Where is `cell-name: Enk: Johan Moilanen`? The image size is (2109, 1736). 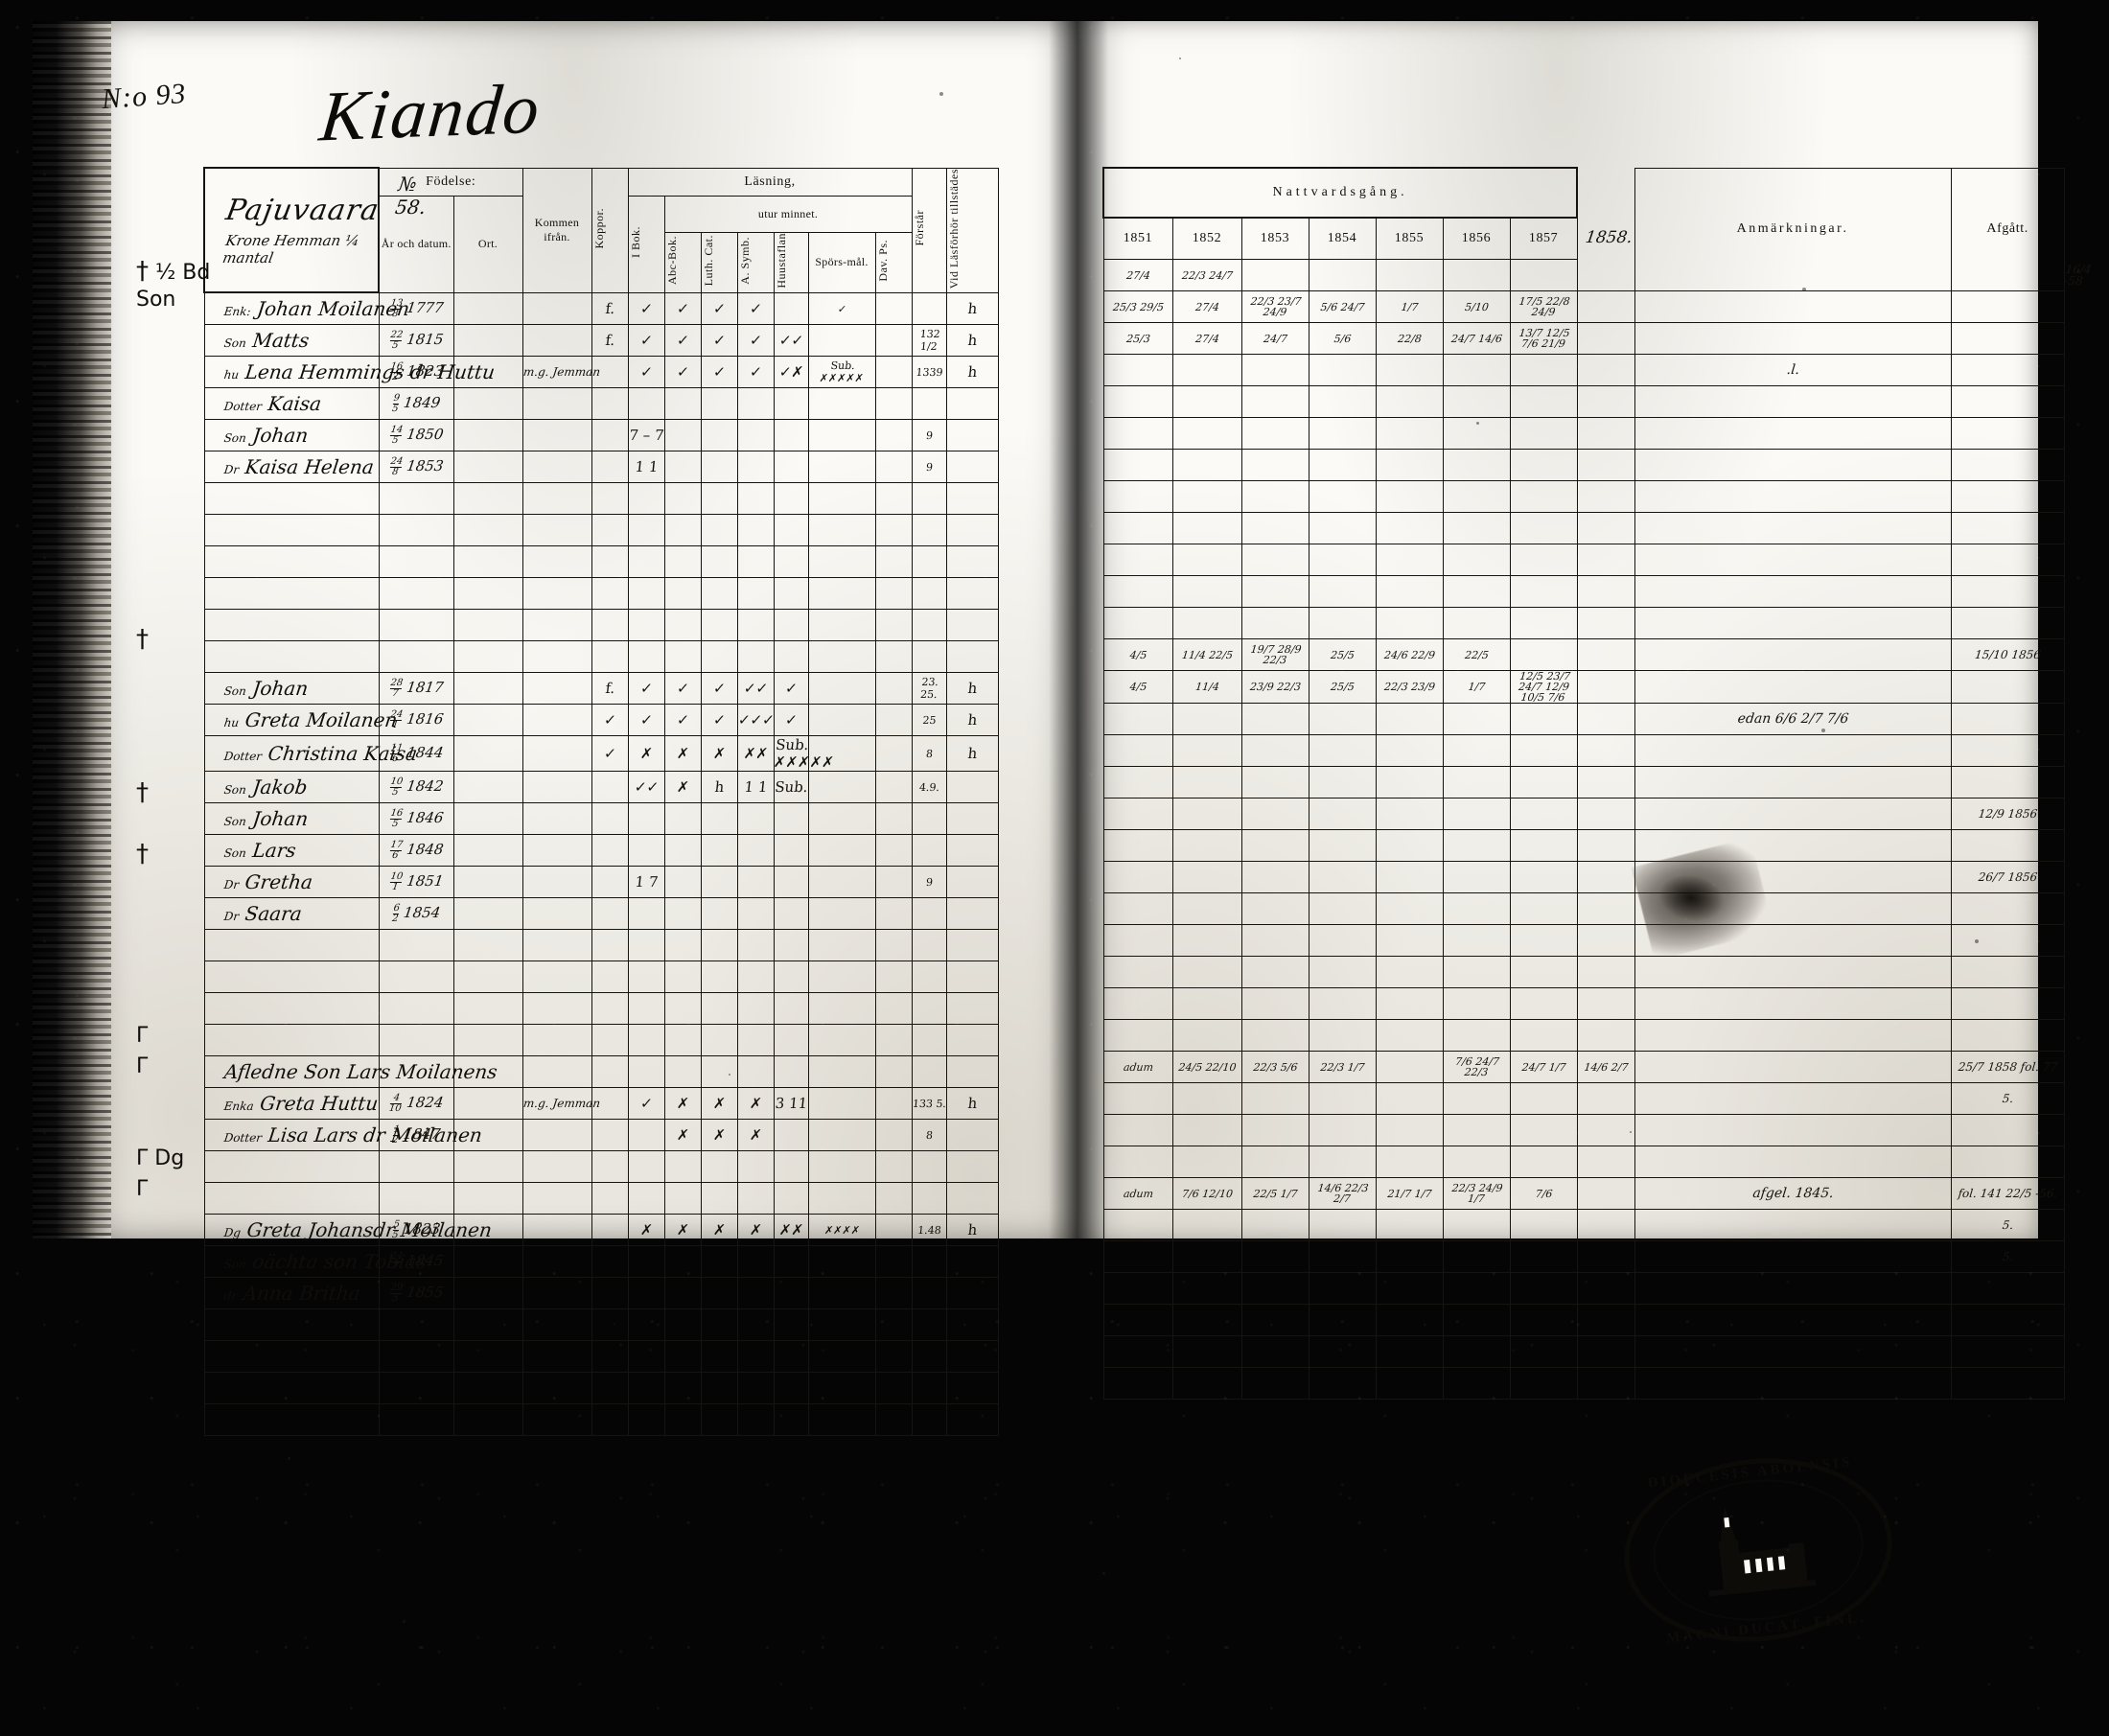
cell-name: Enk: Johan Moilanen is located at coordinates (306, 308).